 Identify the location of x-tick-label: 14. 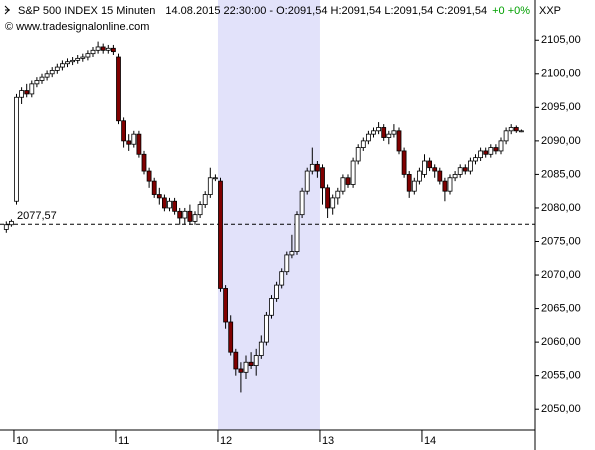
(430, 441).